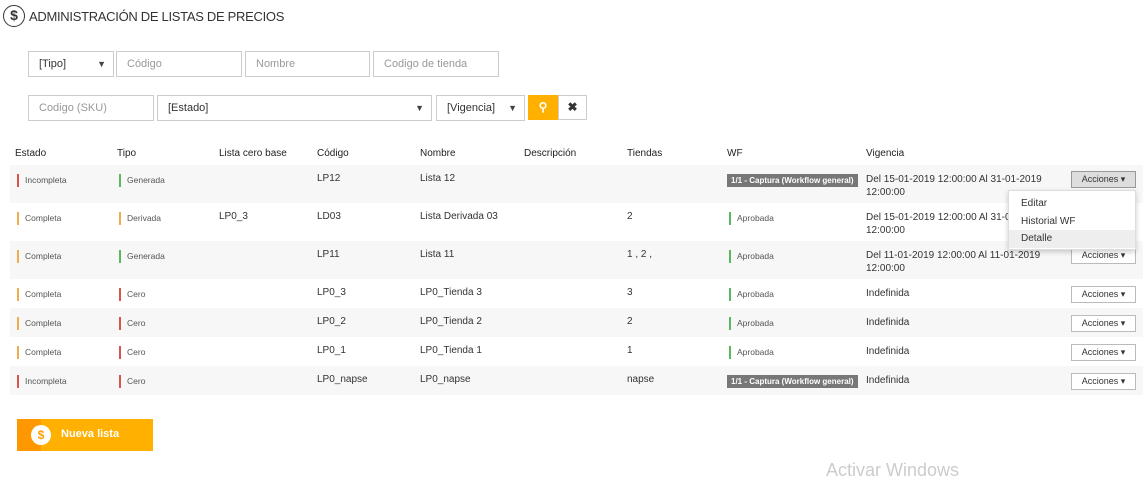 Image resolution: width=1145 pixels, height=481 pixels. I want to click on column-header: Estado, so click(31, 153).